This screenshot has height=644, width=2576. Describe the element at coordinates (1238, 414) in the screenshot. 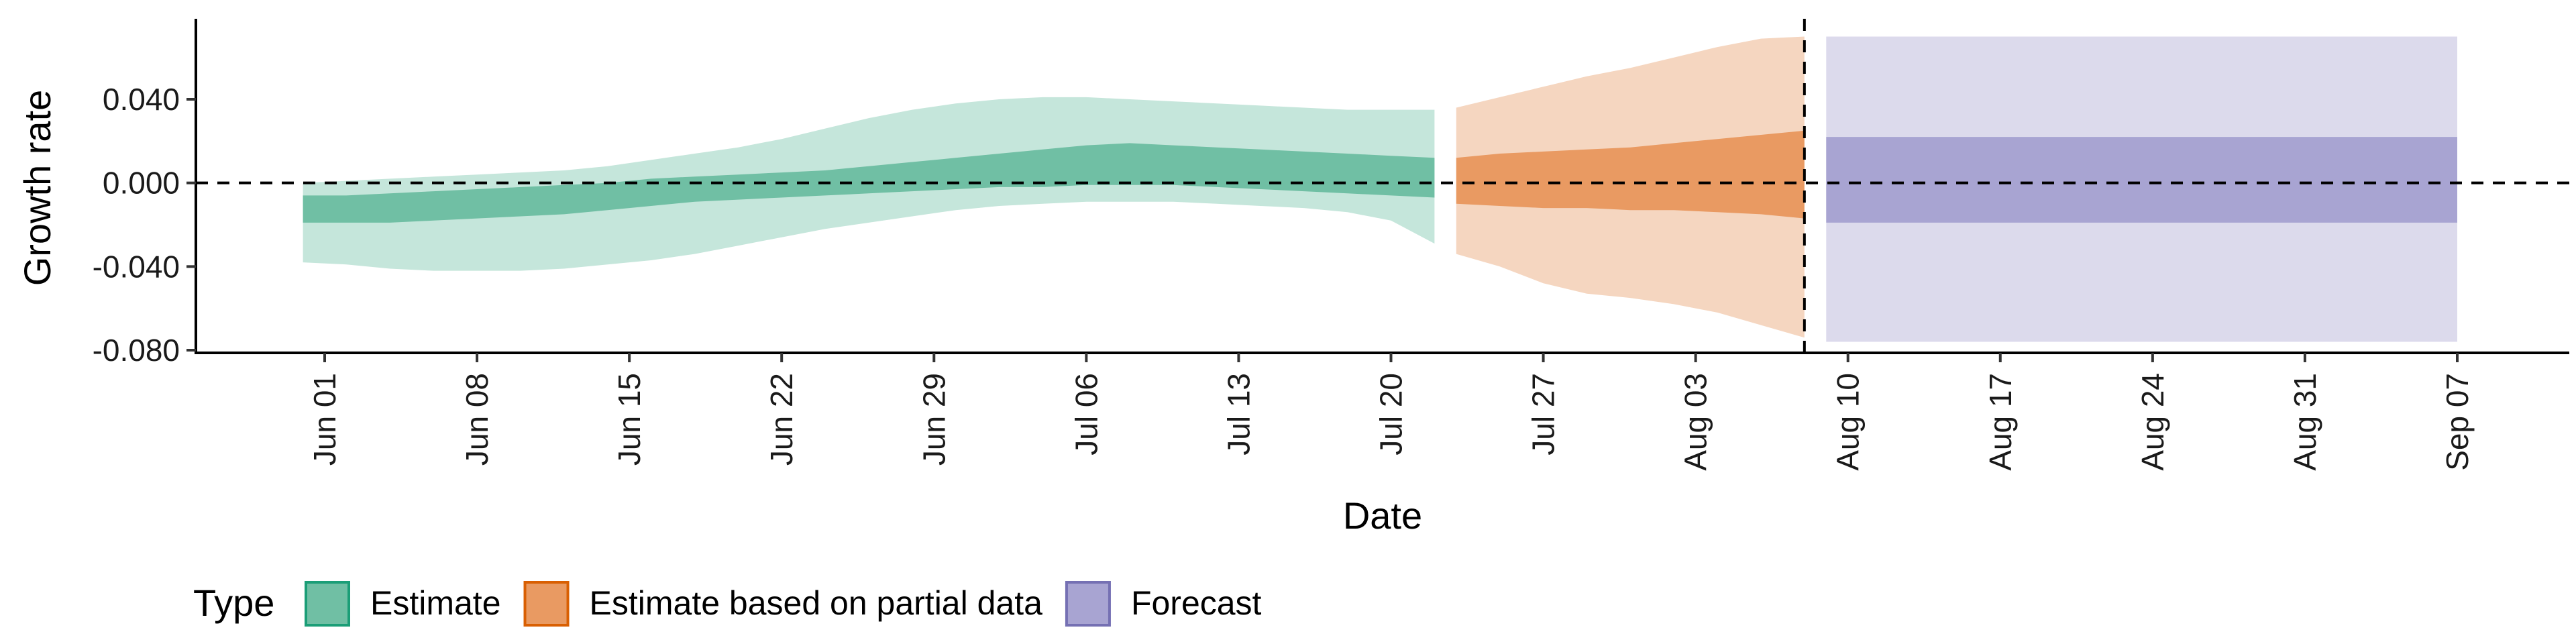

I see `x-tick-label: Jul 13` at that location.